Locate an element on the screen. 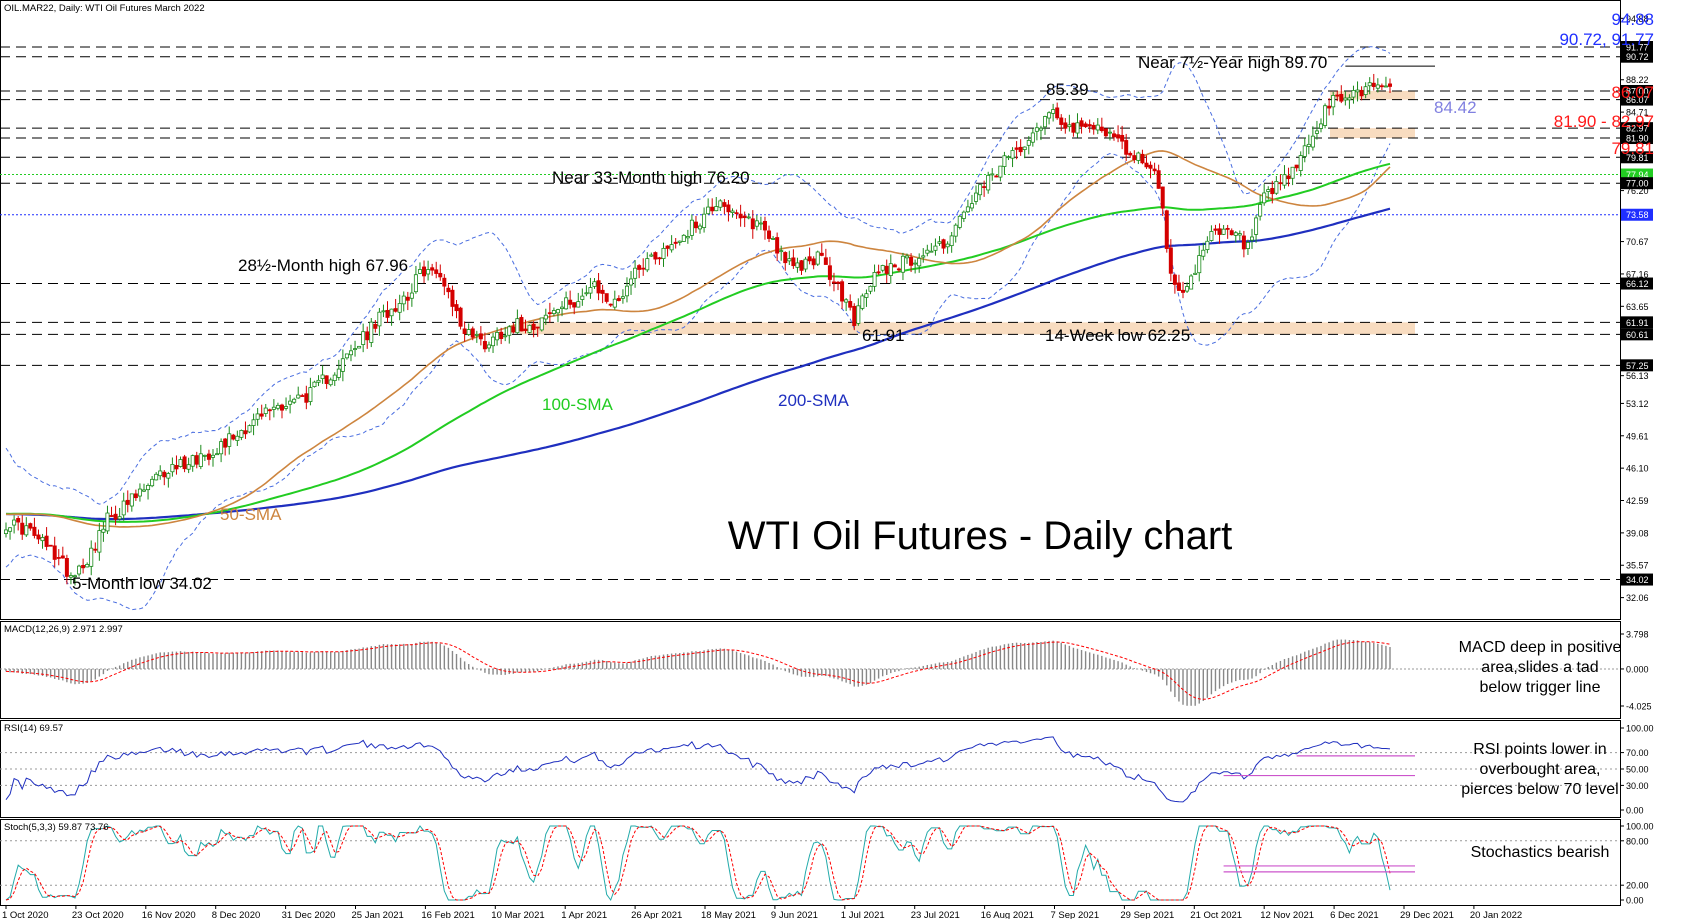 This screenshot has width=1698, height=919. x-tick-label: 16 Nov 2020 is located at coordinates (169, 914).